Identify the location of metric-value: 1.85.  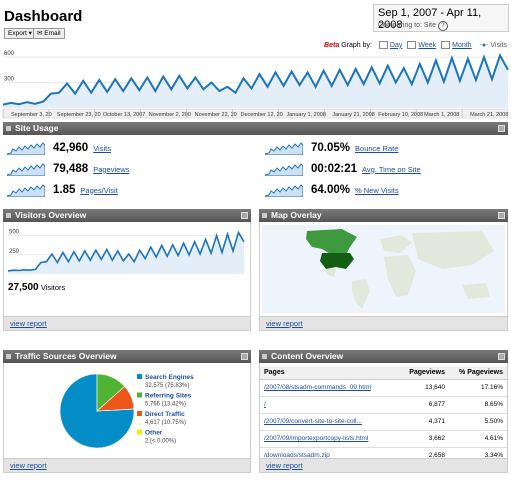
(64, 190).